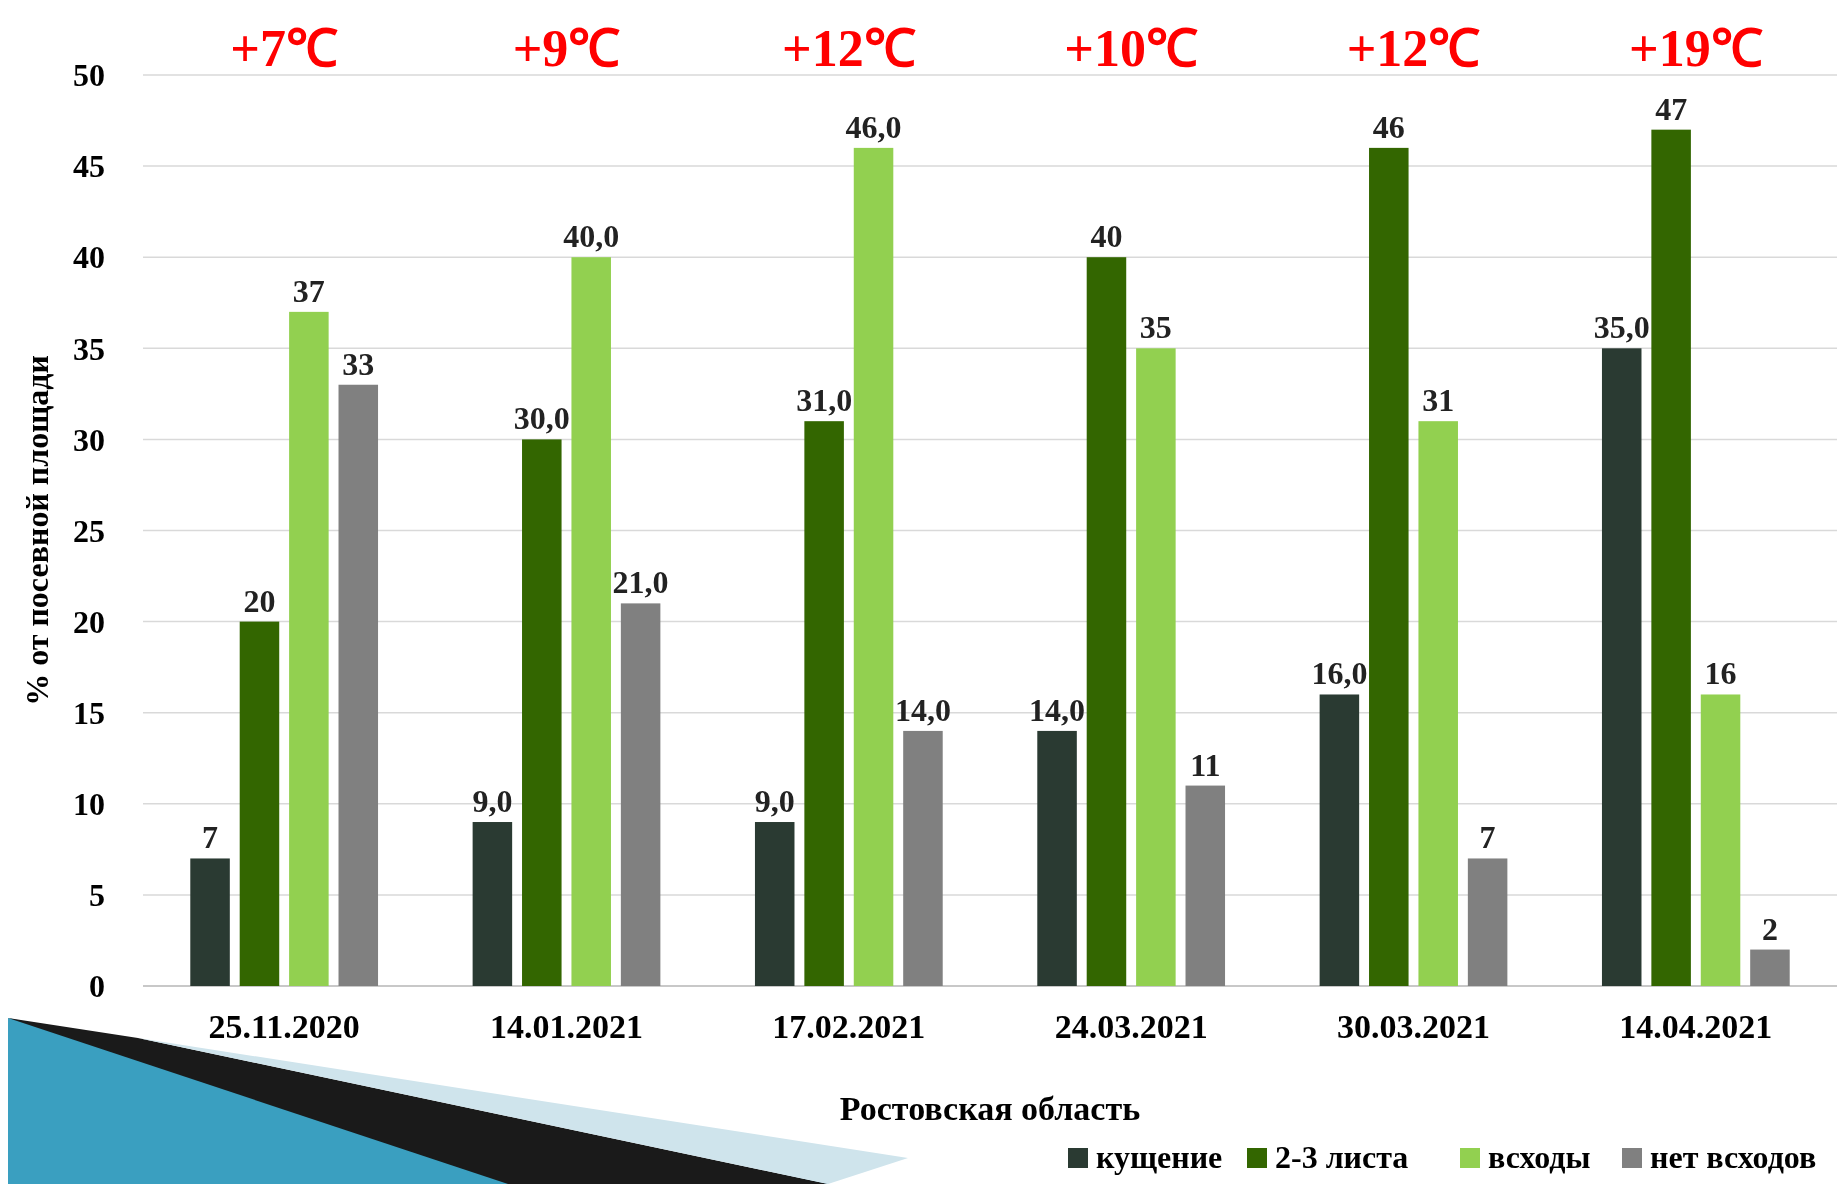  Describe the element at coordinates (1205, 764) in the screenshot. I see `data-label: 11` at that location.